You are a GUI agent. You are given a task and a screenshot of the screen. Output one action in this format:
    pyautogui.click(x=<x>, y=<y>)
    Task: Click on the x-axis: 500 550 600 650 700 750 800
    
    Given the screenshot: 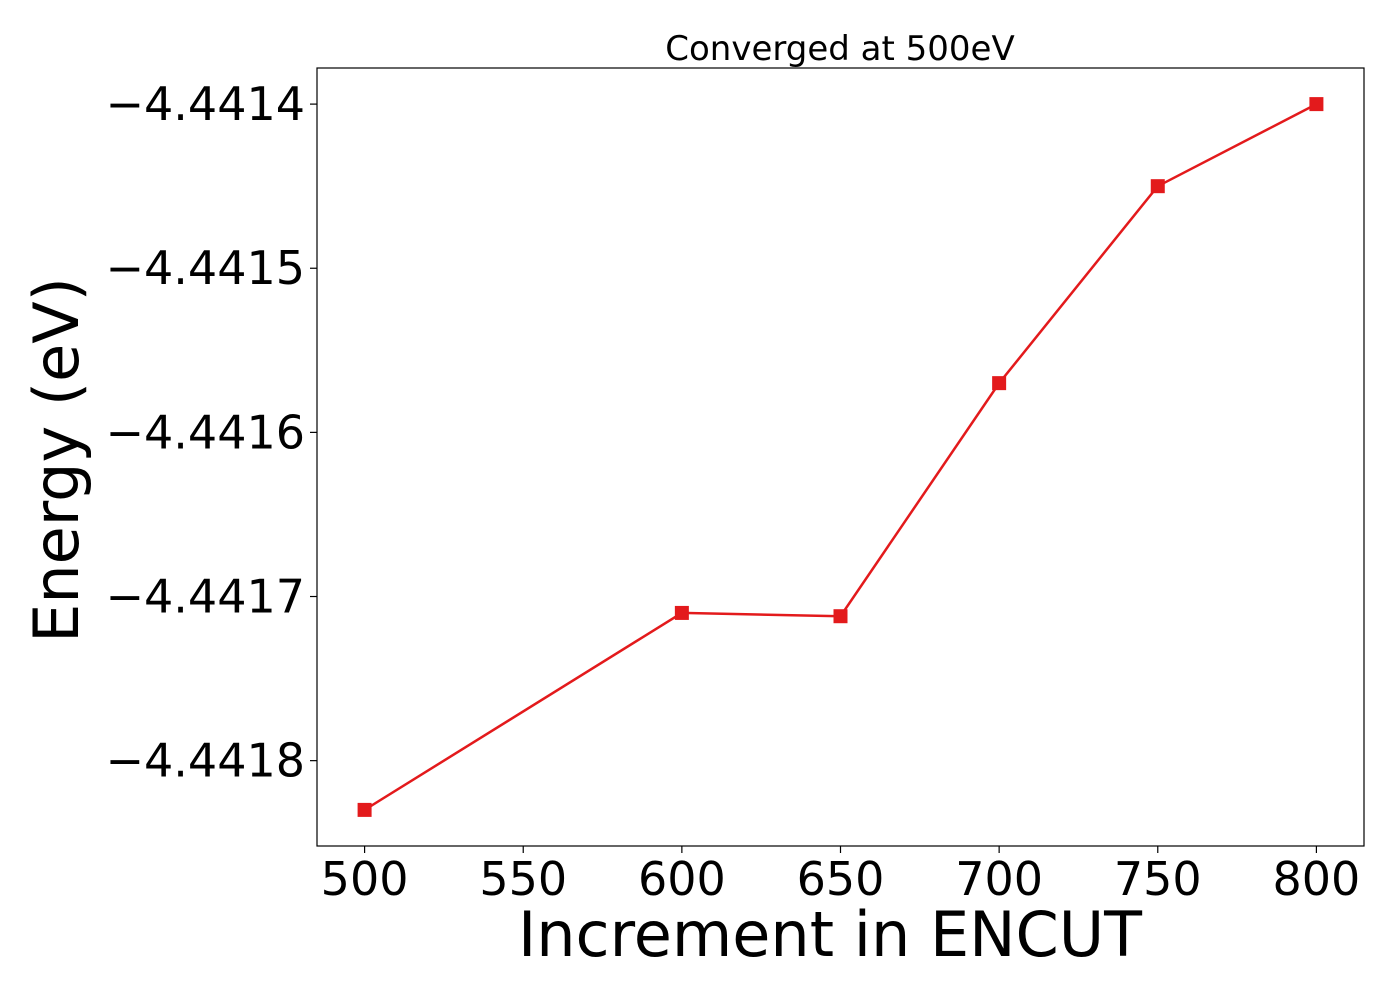 What is the action you would take?
    pyautogui.click(x=841, y=876)
    